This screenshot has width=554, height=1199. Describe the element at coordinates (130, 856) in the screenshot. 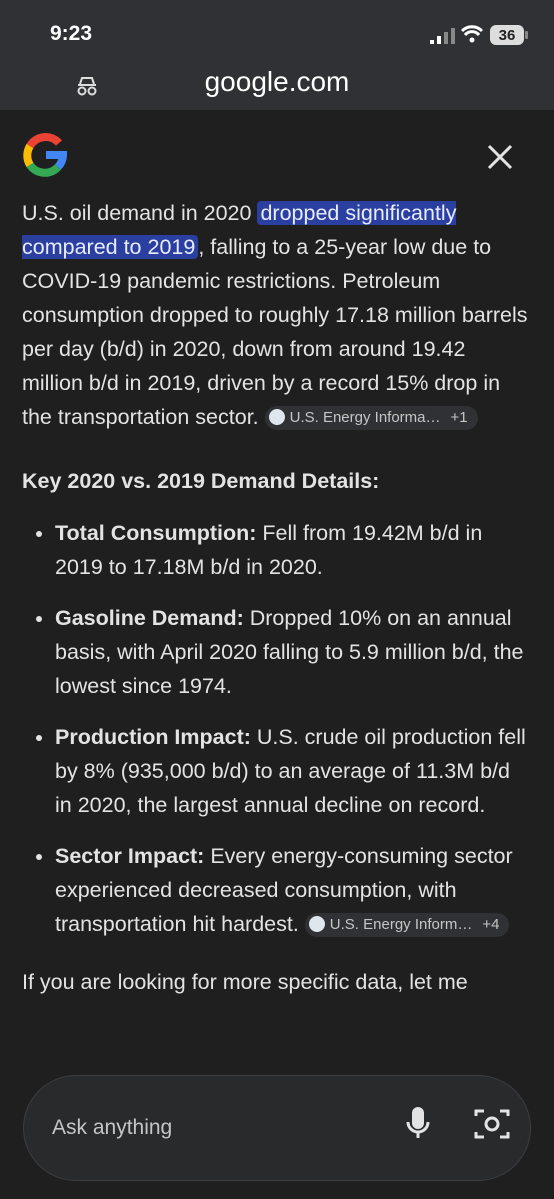

I see `bullet-label: Sector Impact:` at that location.